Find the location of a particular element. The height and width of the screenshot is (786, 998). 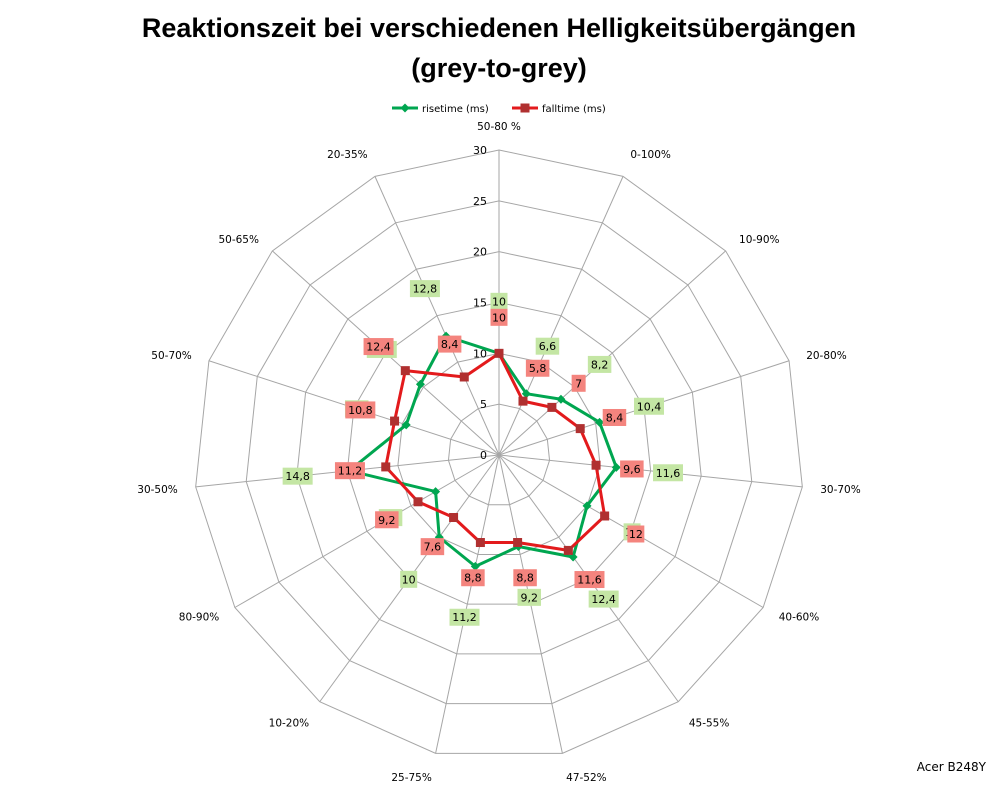

data-label: 8,2 is located at coordinates (599, 364).